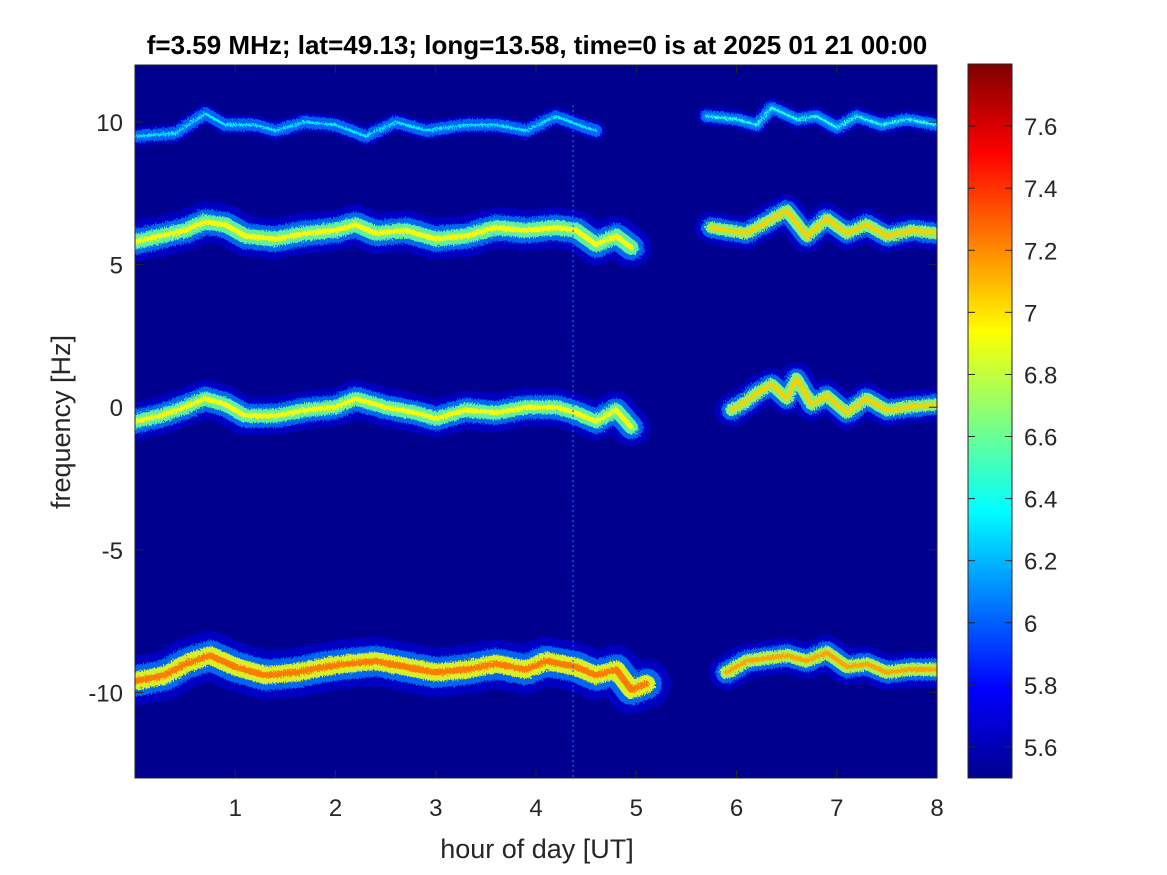 The image size is (1167, 875). What do you see at coordinates (1040, 686) in the screenshot?
I see `colorbar-tick-label: 5.8` at bounding box center [1040, 686].